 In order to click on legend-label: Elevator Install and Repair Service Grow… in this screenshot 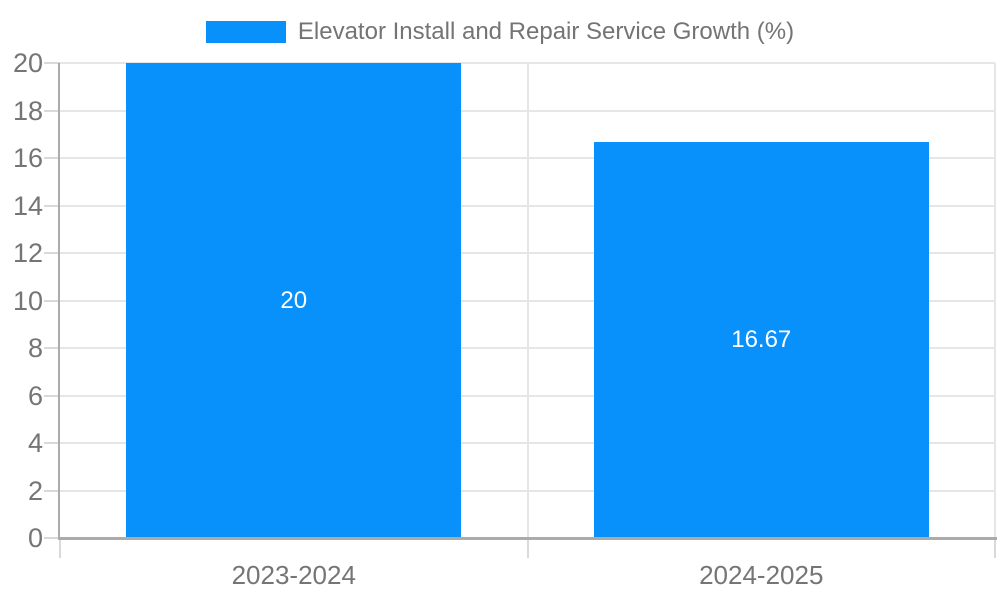, I will do `click(546, 31)`.